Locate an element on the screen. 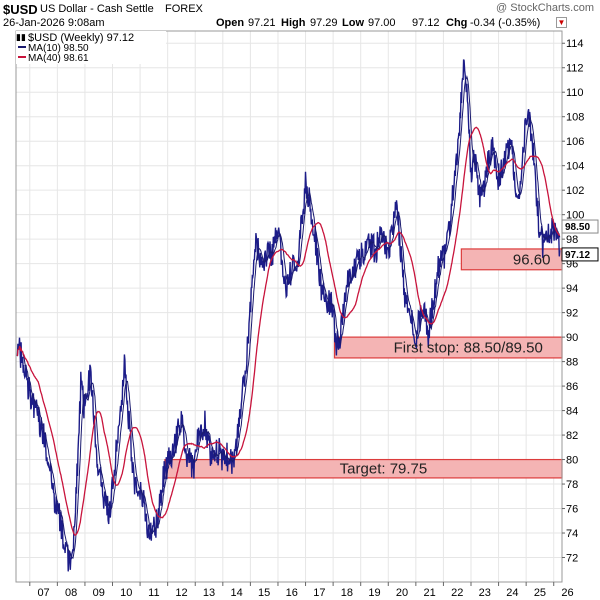  ma10-tag-label: 98.50 is located at coordinates (577, 227).